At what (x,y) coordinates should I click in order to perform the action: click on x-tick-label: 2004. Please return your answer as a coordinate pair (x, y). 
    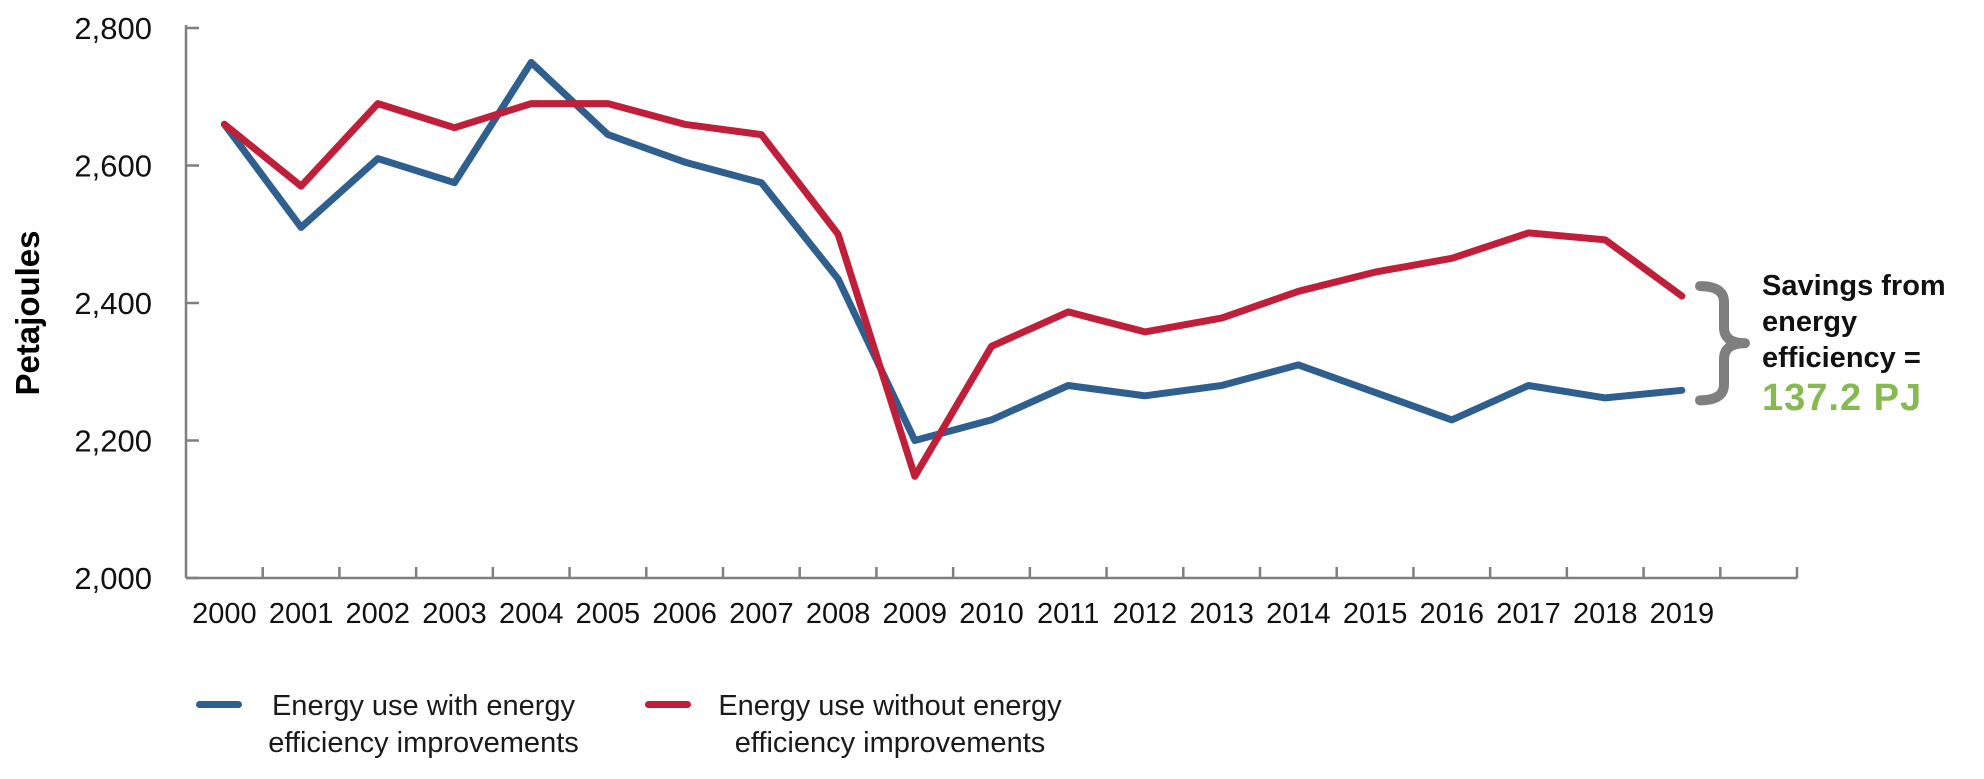
    Looking at the image, I should click on (531, 614).